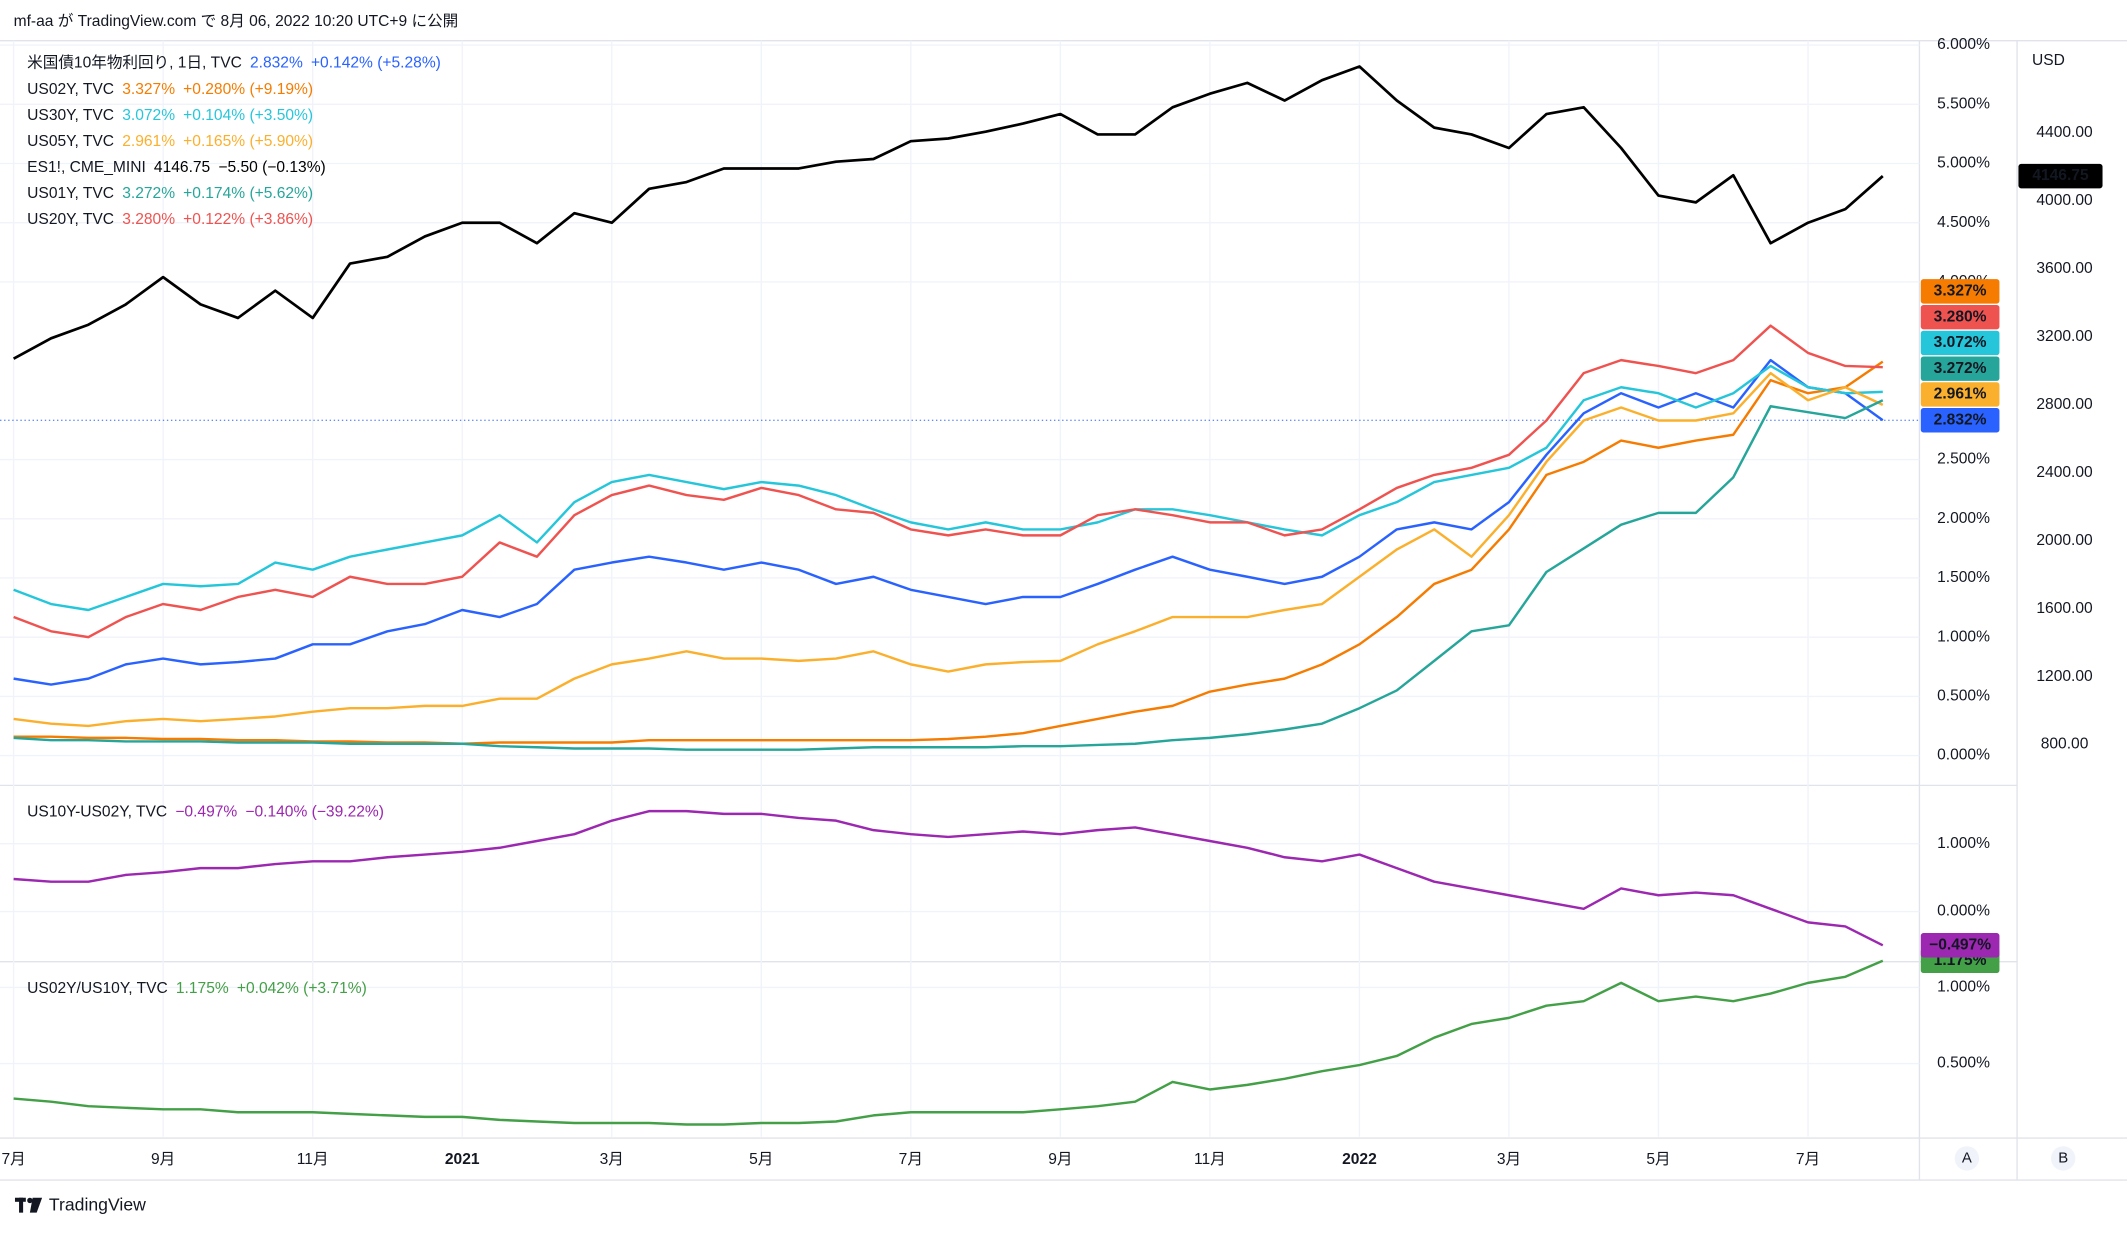  Describe the element at coordinates (134, 63) in the screenshot. I see `legend-name: 米国債10年物利回り, 1日, TVC` at that location.